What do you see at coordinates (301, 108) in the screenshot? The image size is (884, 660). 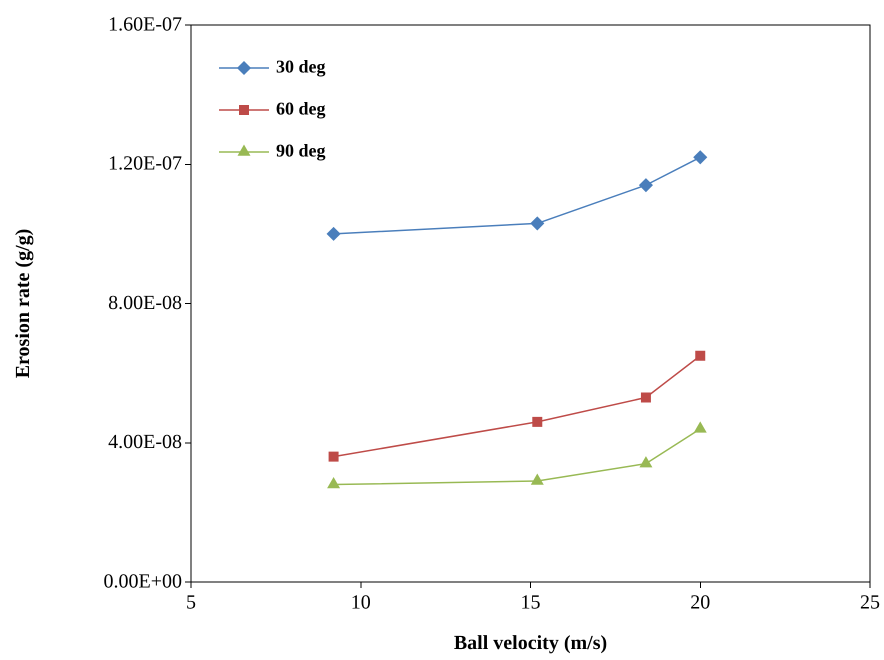 I see `legend-label: 60 deg` at bounding box center [301, 108].